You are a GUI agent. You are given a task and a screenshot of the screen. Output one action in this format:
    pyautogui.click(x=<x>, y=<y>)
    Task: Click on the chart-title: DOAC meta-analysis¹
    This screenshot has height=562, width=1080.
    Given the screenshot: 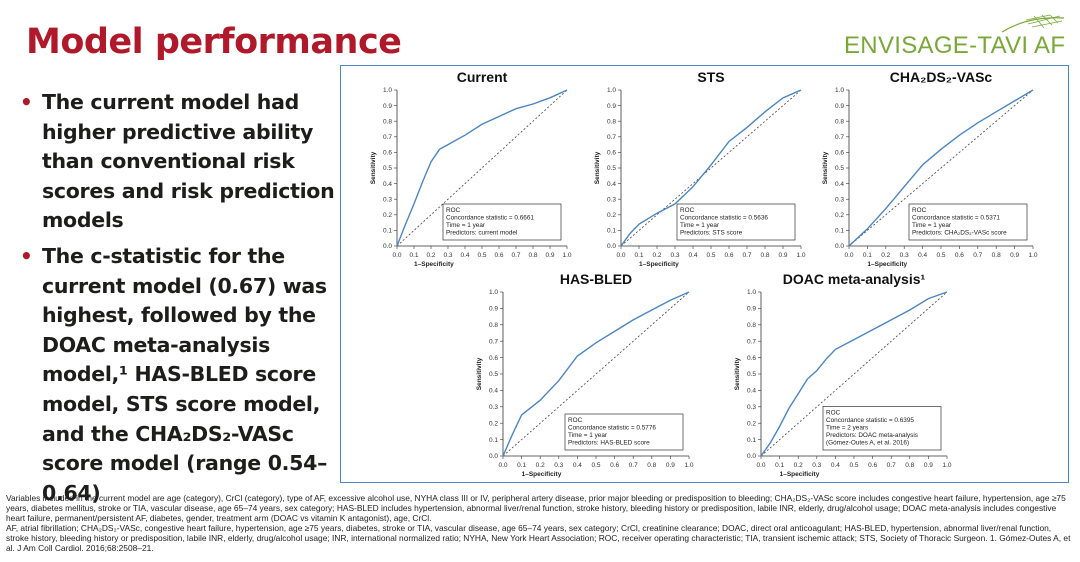 What is the action you would take?
    pyautogui.click(x=854, y=279)
    